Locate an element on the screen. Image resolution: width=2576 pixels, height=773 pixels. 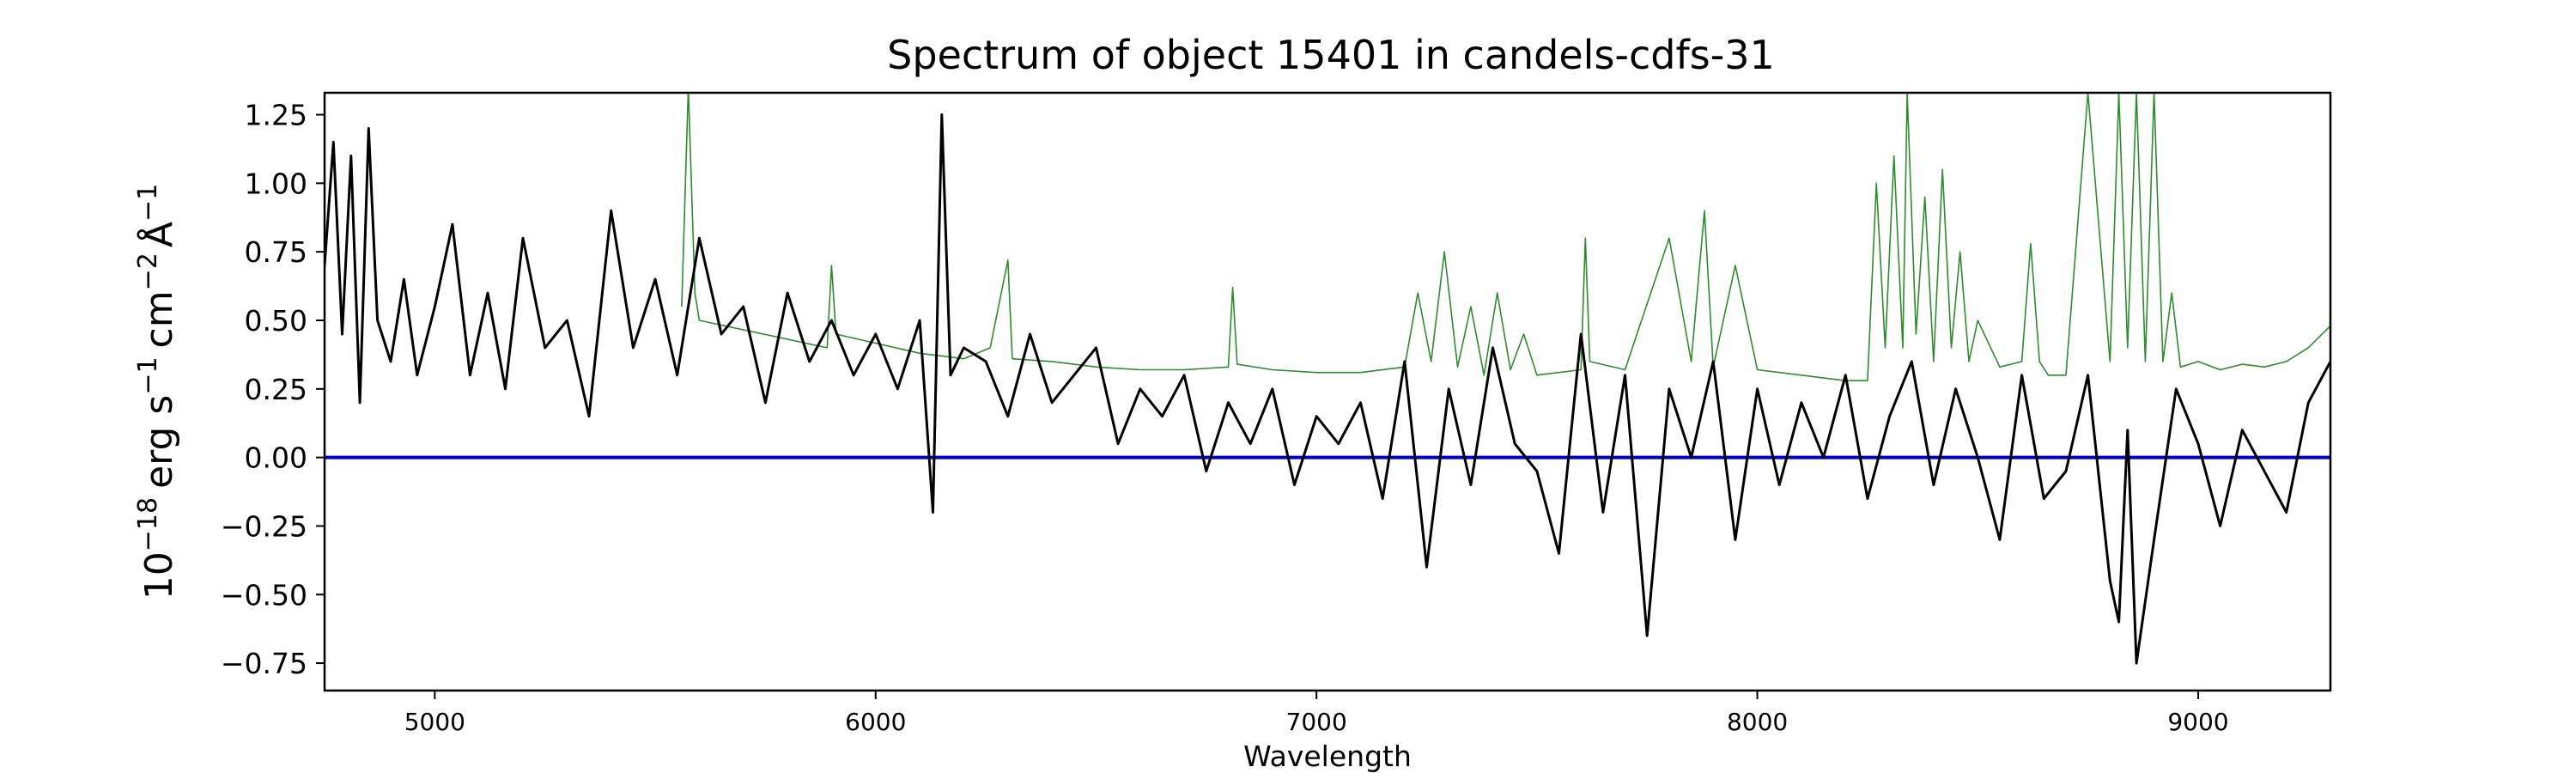
y-ticks: −0.75 −0.50 −0.25 0.00 0.25 0.50 0.75 1.00 1.25 is located at coordinates (273, 389).